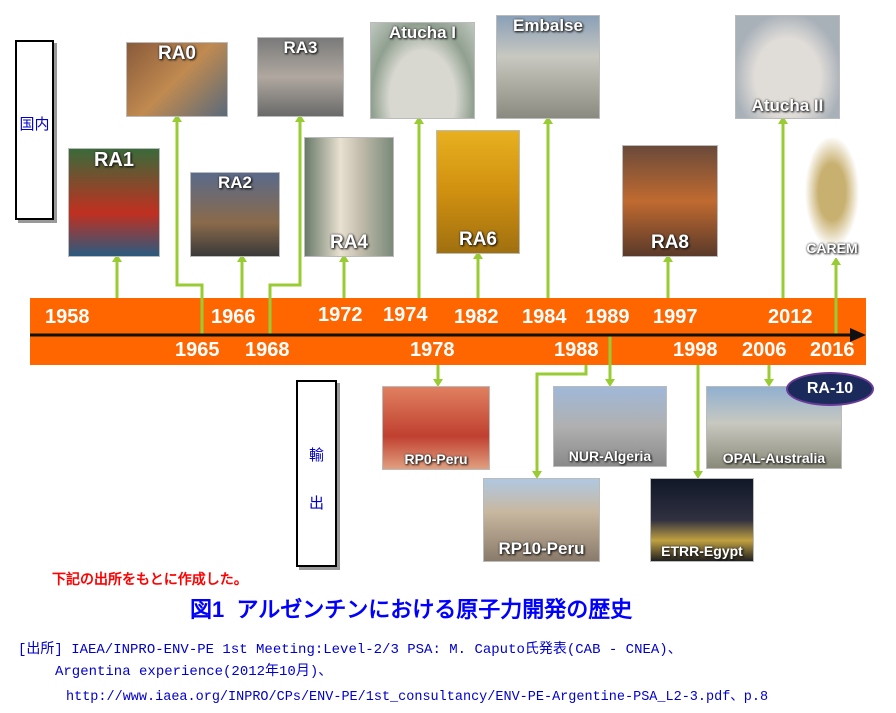 The height and width of the screenshot is (713, 896). Describe the element at coordinates (832, 350) in the screenshot. I see `year-2016: 2016` at that location.